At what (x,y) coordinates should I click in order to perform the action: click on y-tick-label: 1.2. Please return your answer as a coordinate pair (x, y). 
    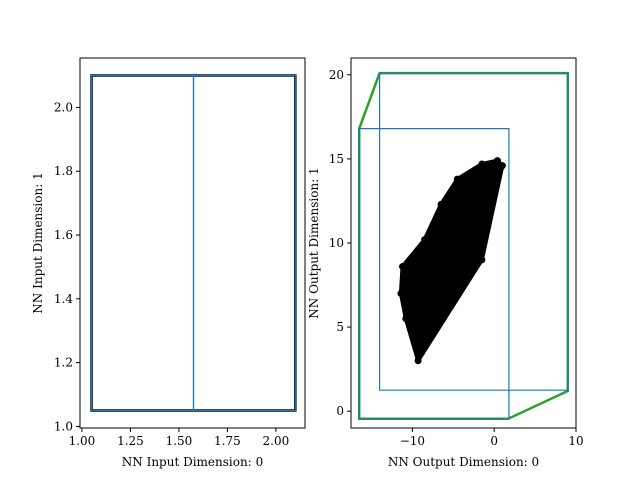
    Looking at the image, I should click on (63, 363).